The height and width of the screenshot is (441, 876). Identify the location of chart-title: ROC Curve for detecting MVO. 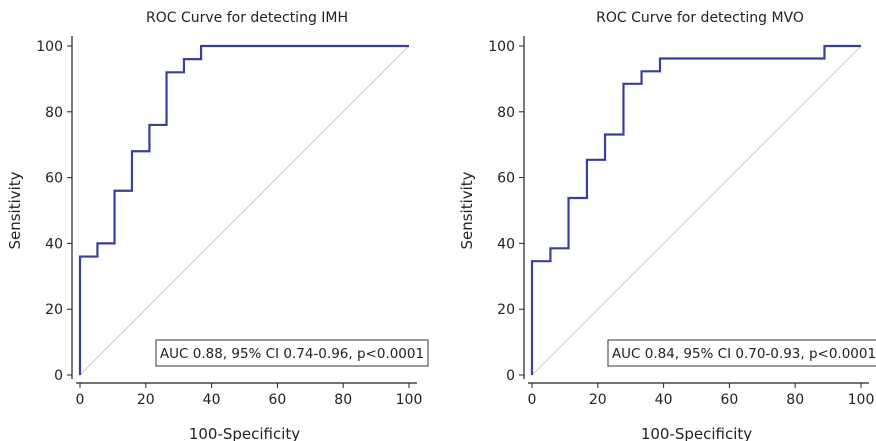
(700, 18).